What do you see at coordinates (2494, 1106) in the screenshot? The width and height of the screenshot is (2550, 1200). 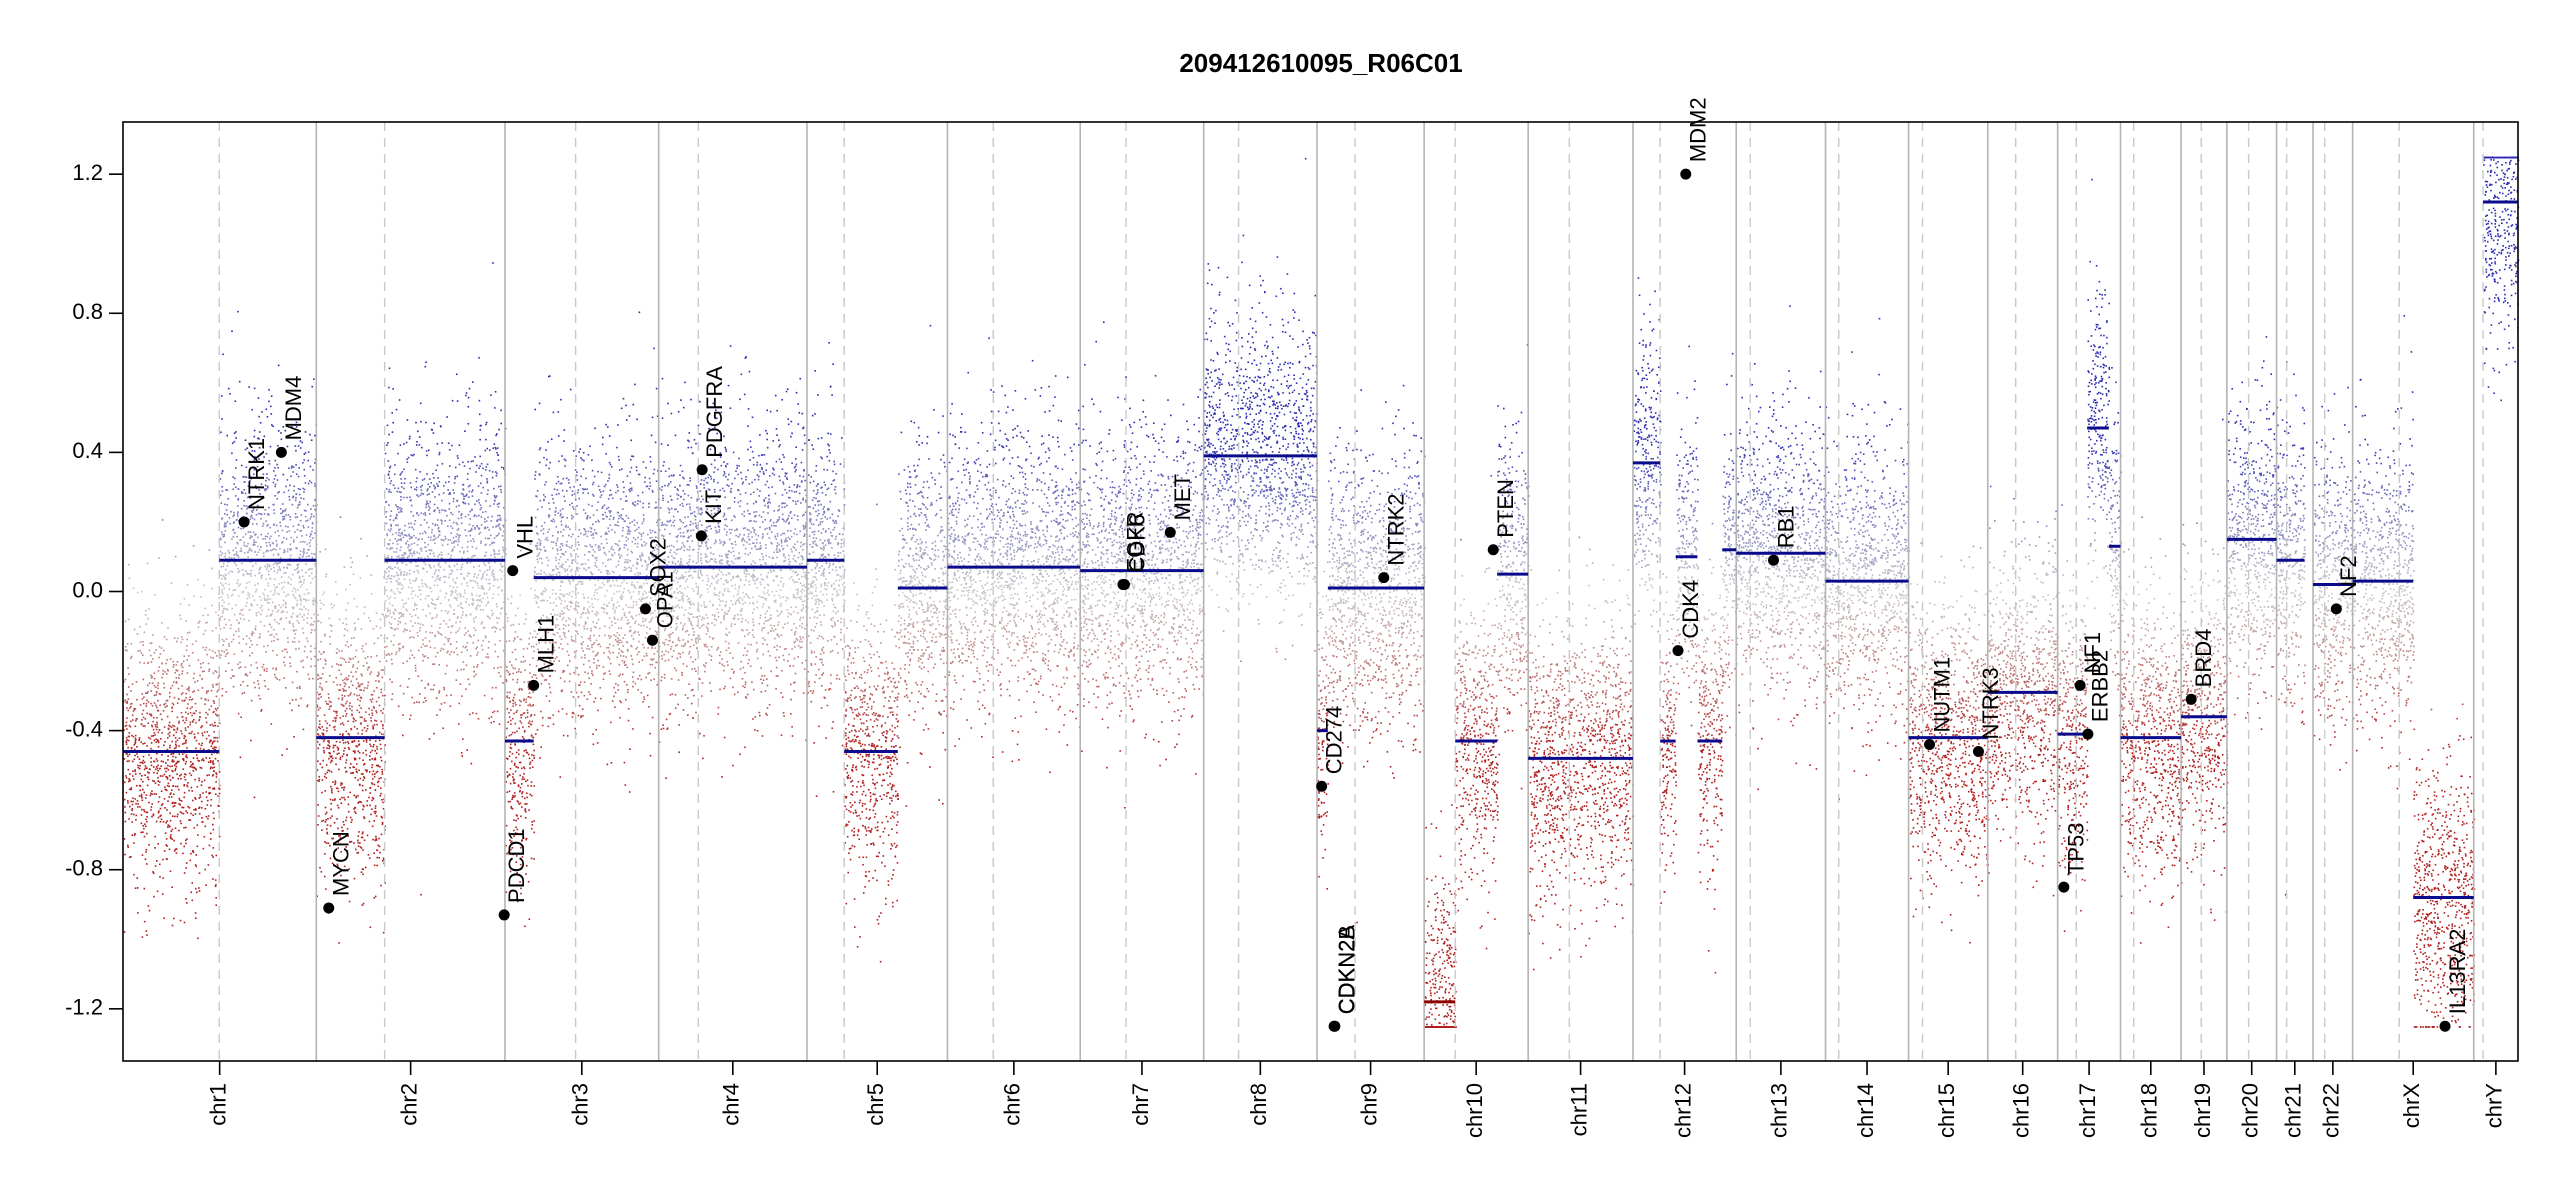 I see `chromosome-label: chrY` at bounding box center [2494, 1106].